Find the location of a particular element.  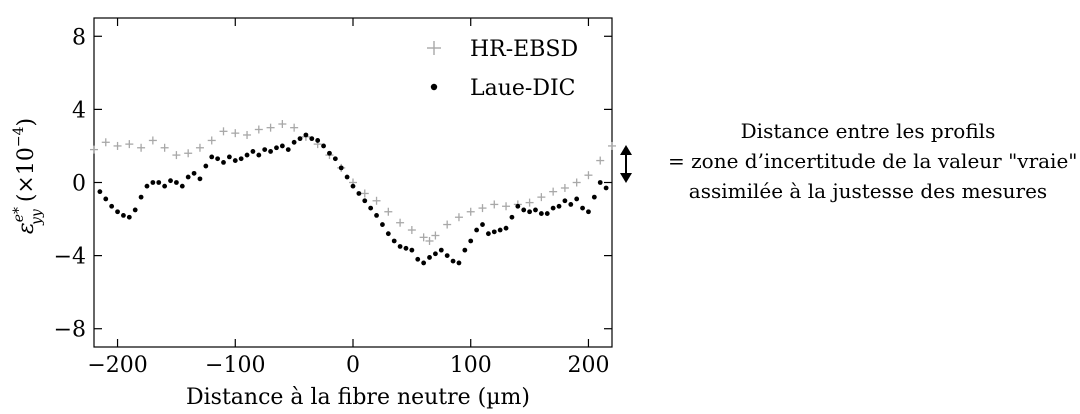

y-tick-label: 4 is located at coordinates (79, 110).